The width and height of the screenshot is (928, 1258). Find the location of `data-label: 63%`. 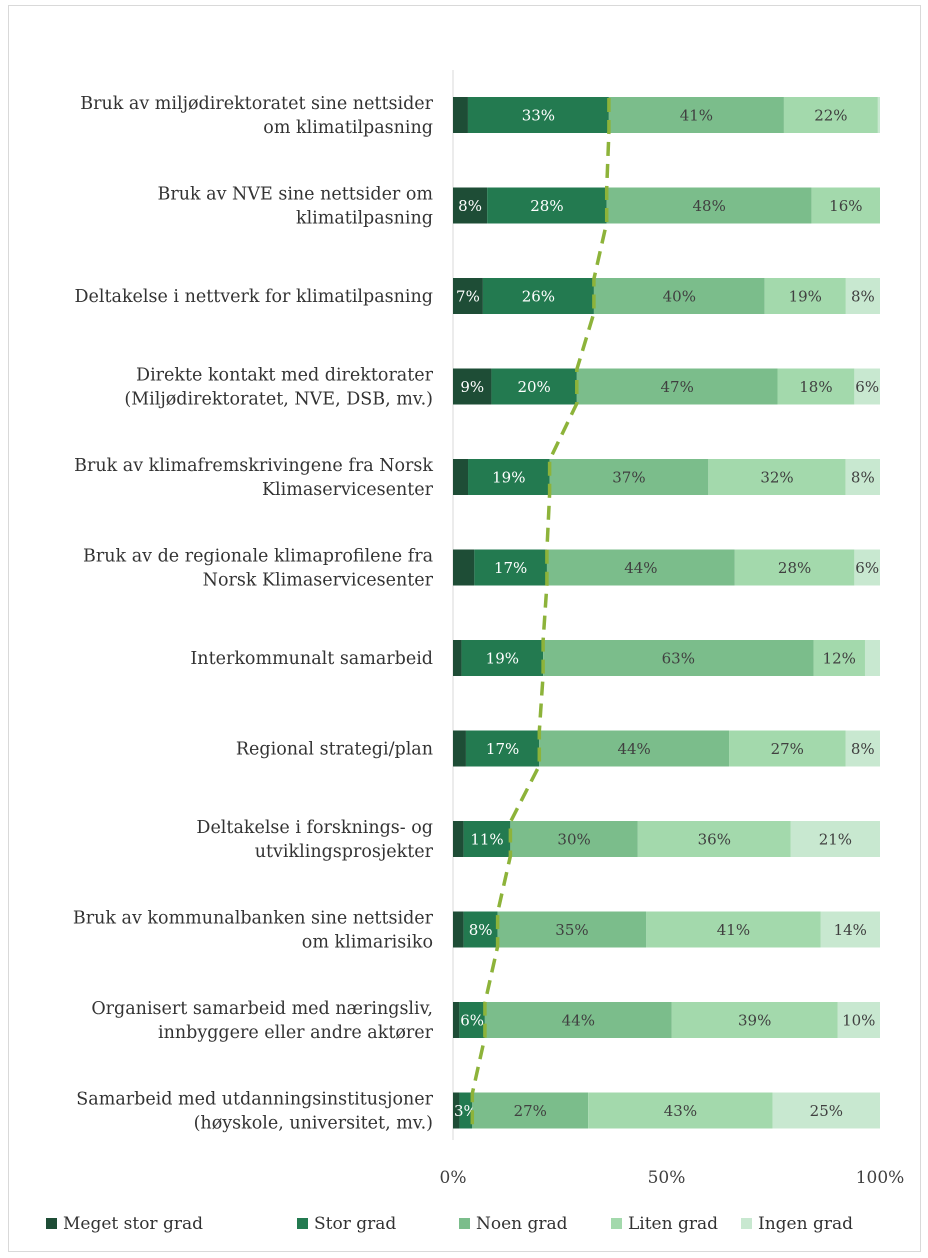

data-label: 63% is located at coordinates (678, 659).